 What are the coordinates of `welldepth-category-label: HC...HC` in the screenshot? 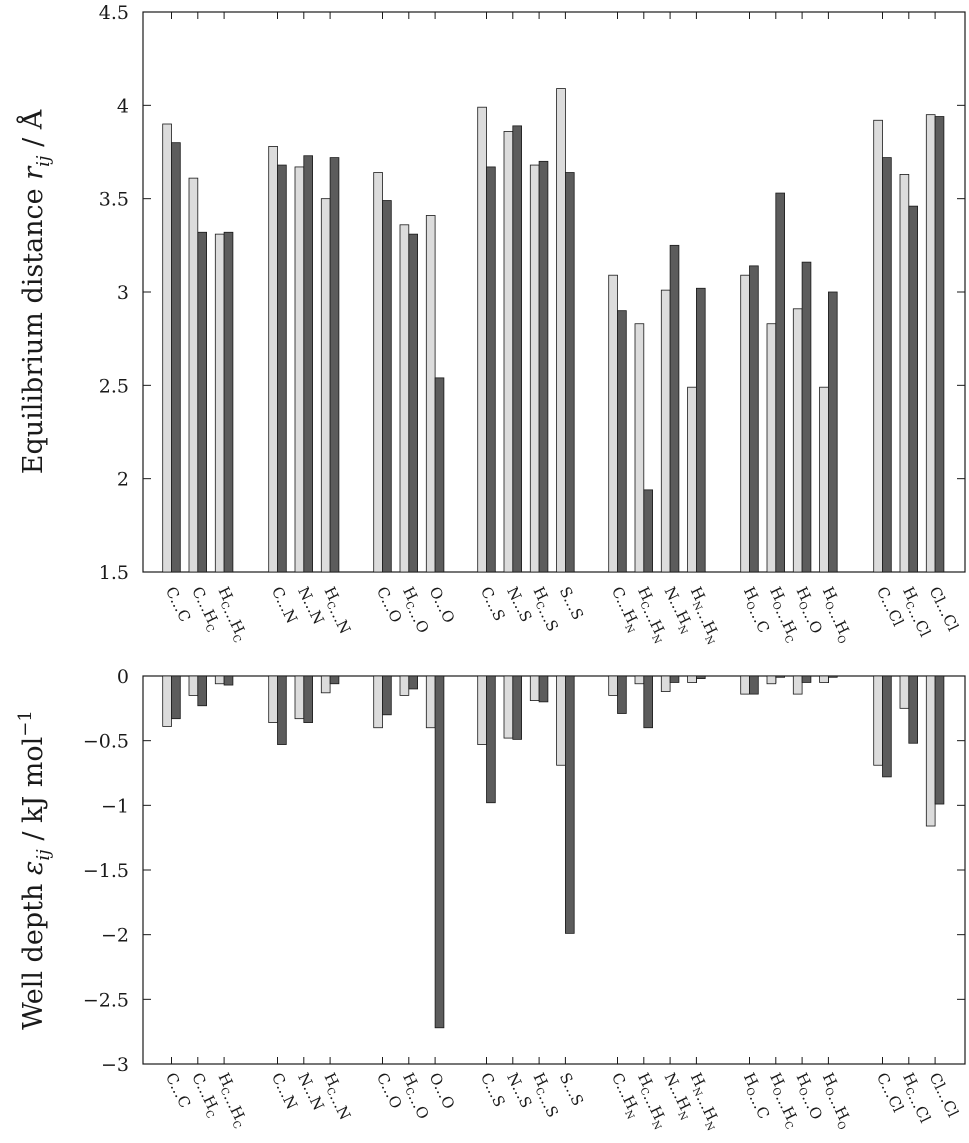 It's located at (231, 1100).